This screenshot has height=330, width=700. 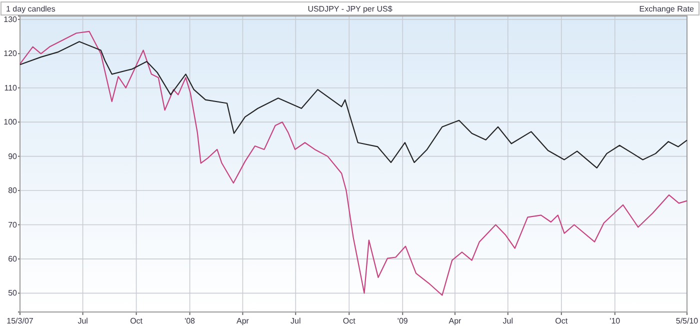 I want to click on y-tick-label: 110, so click(x=11, y=87).